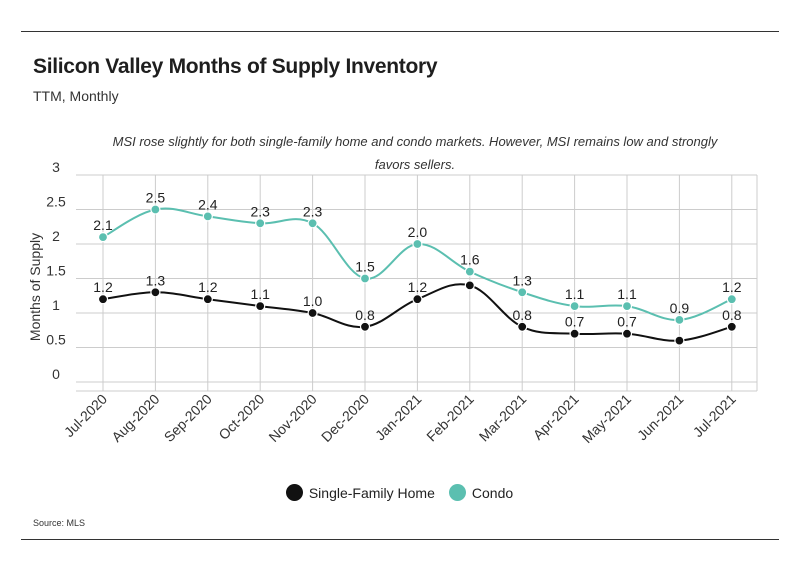  Describe the element at coordinates (85, 415) in the screenshot. I see `x-tick-label: Jul-2020` at that location.